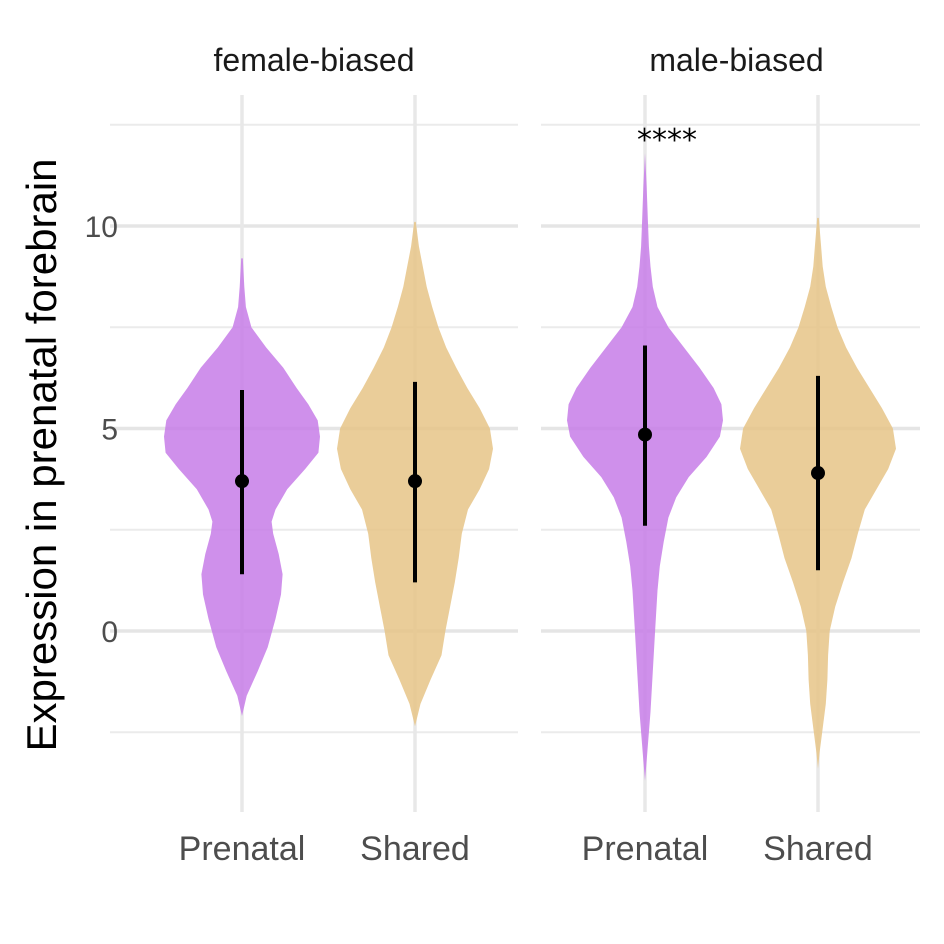  I want to click on y-axis-title: Expression in prenatal forebrain, so click(41, 454).